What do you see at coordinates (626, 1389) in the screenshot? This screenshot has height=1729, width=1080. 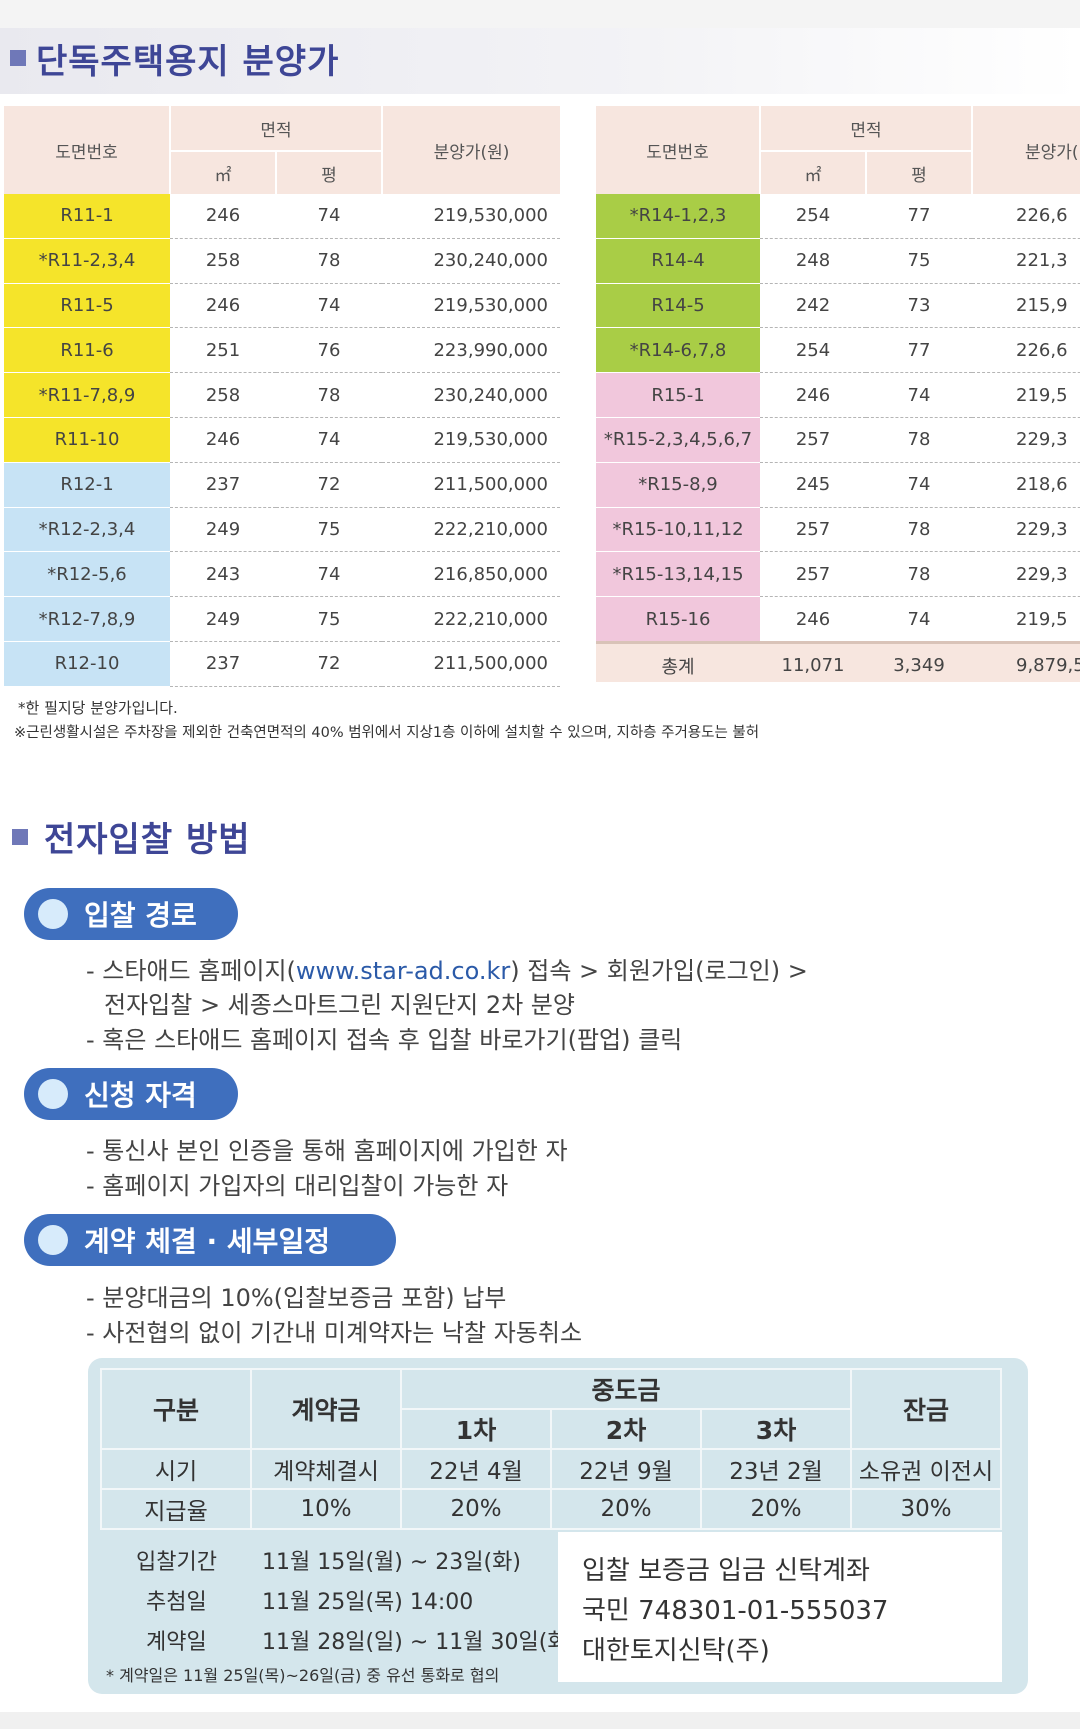 I see `sched-h-middle: 중도금` at bounding box center [626, 1389].